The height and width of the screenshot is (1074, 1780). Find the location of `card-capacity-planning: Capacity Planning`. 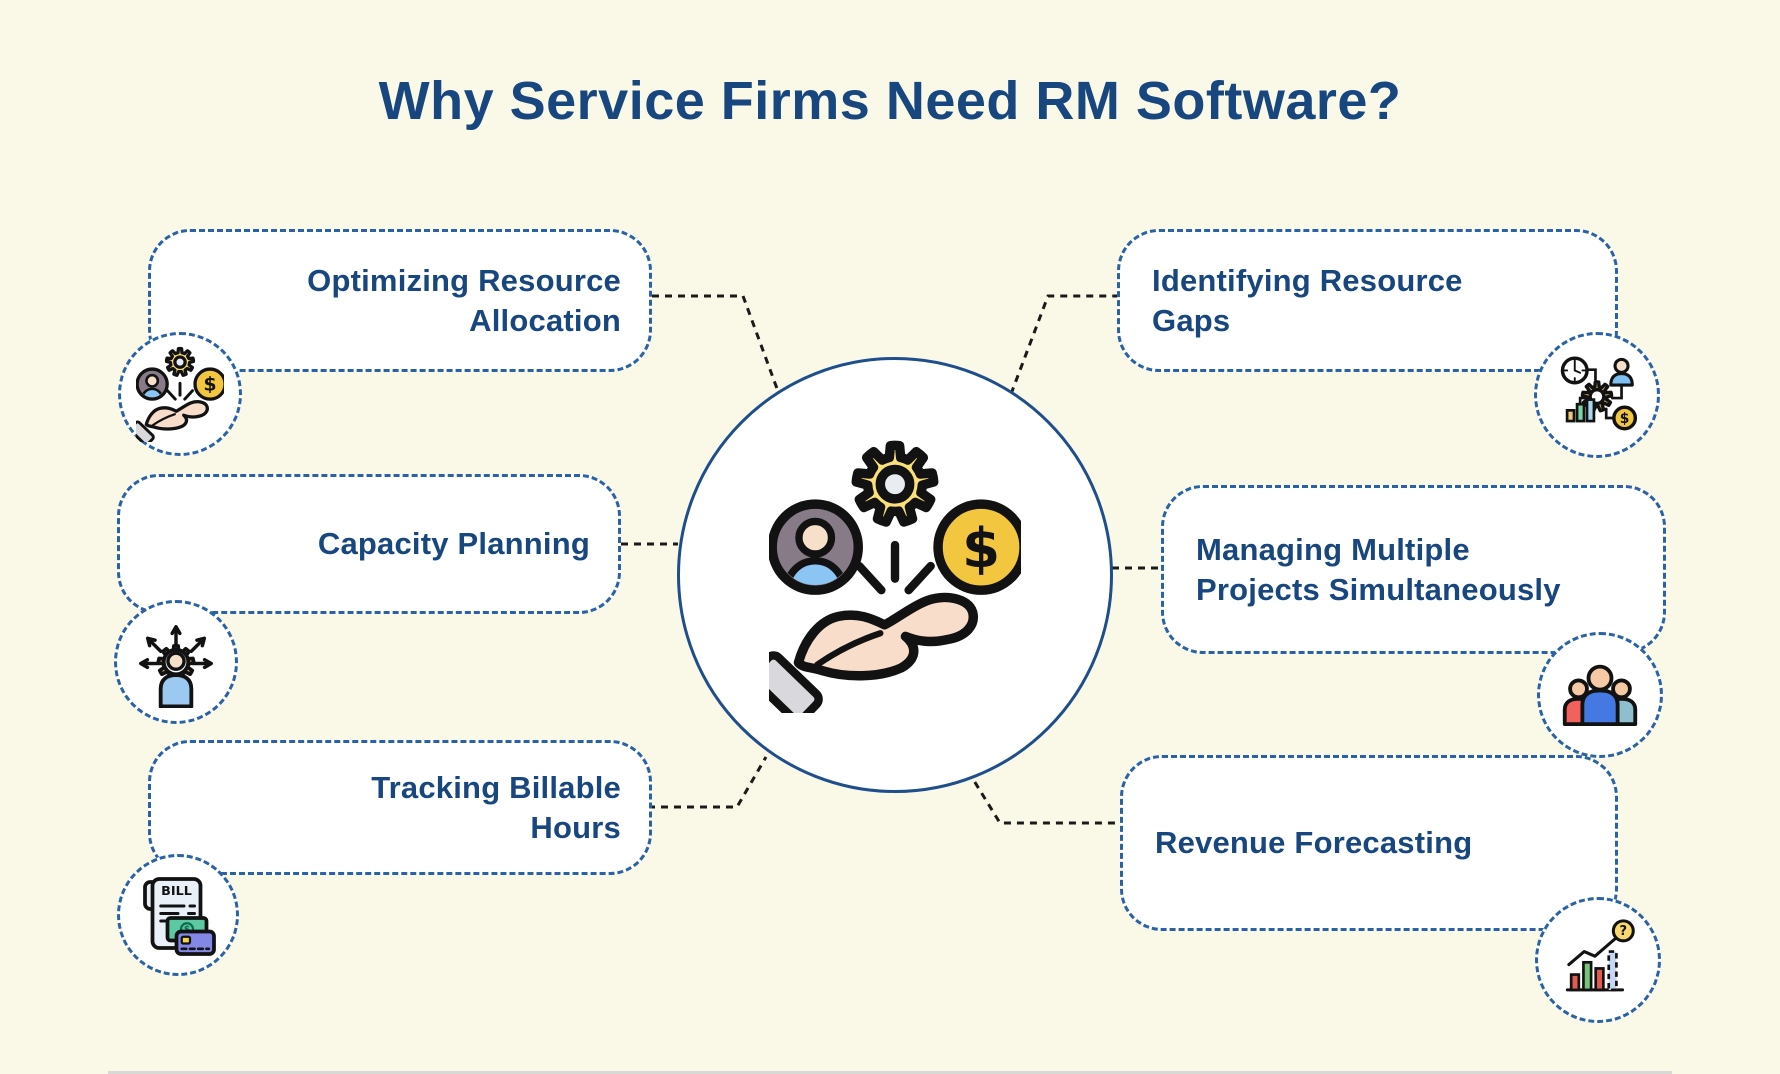

card-capacity-planning: Capacity Planning is located at coordinates (369, 544).